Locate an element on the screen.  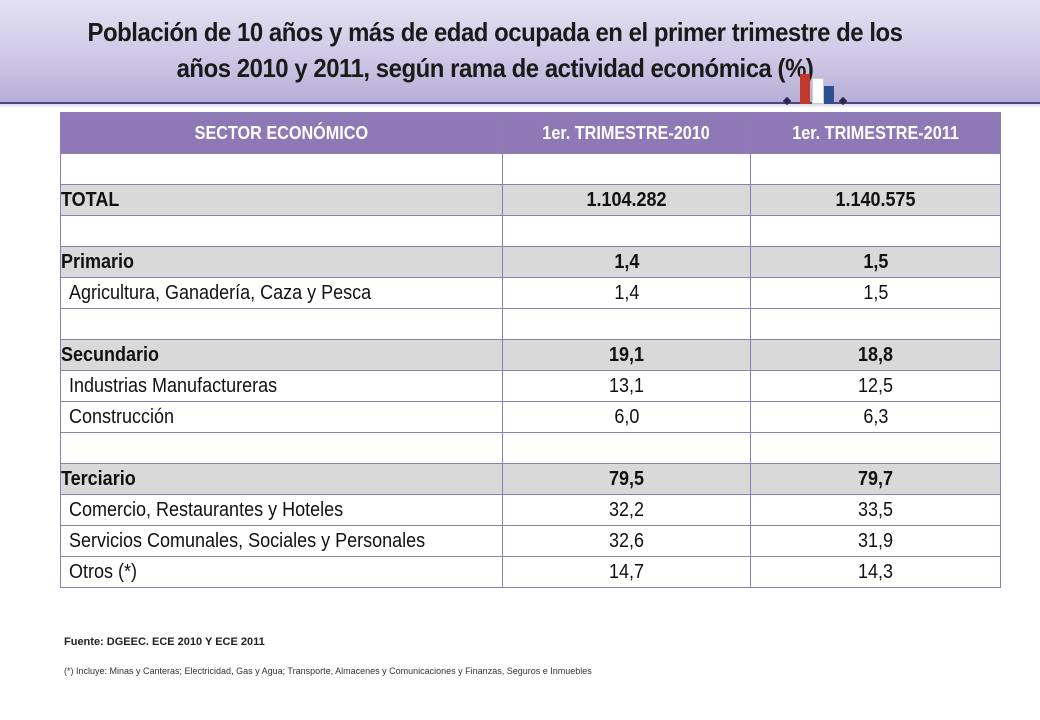
bar-chart-icon-white-bar is located at coordinates (818, 91).